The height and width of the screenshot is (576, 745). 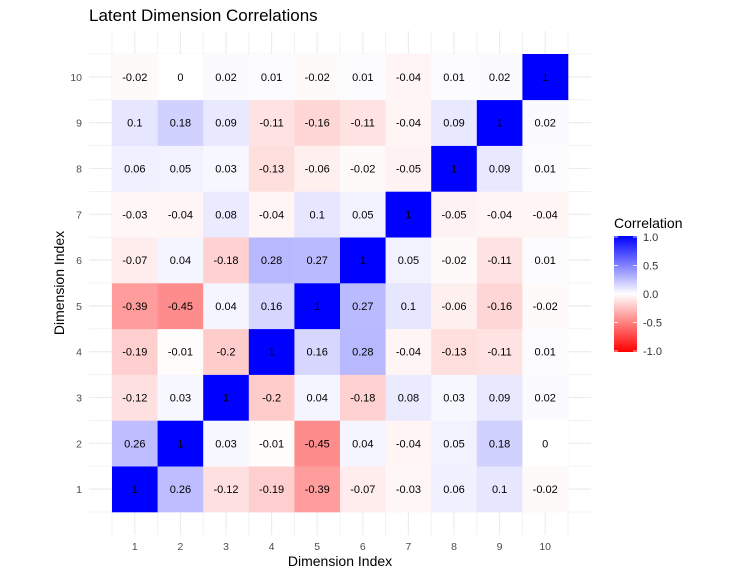 I want to click on y-tick-label: 10, so click(x=76, y=78).